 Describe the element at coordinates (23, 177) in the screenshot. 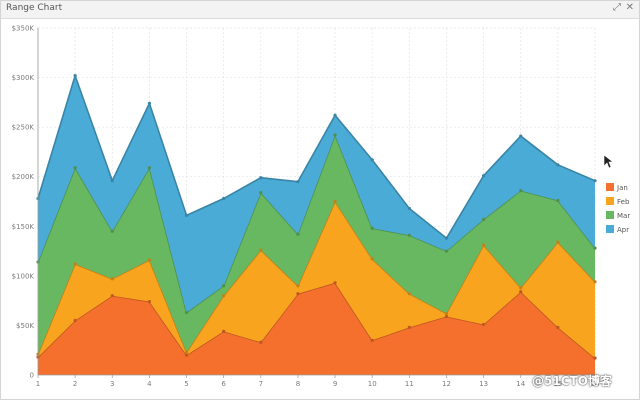

I see `y-tick-label: $200K` at that location.